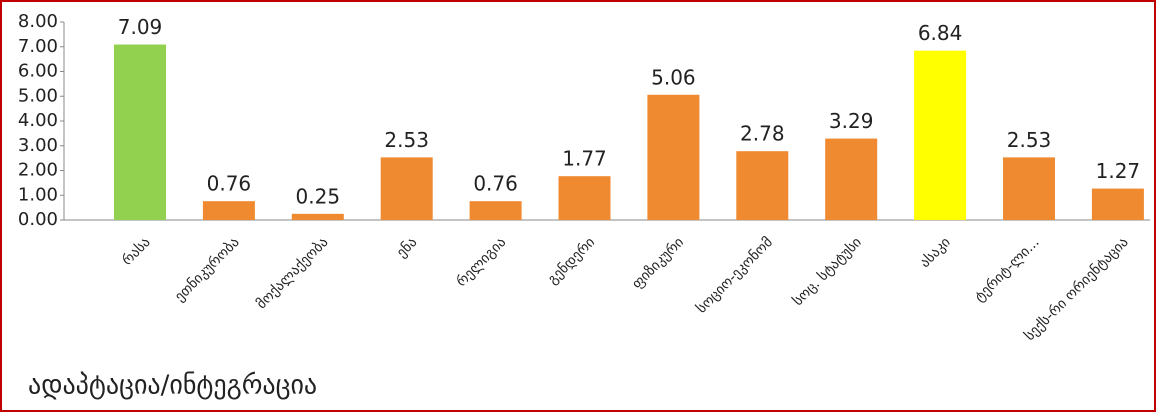  What do you see at coordinates (140, 27) in the screenshot?
I see `data-label: 7.09` at bounding box center [140, 27].